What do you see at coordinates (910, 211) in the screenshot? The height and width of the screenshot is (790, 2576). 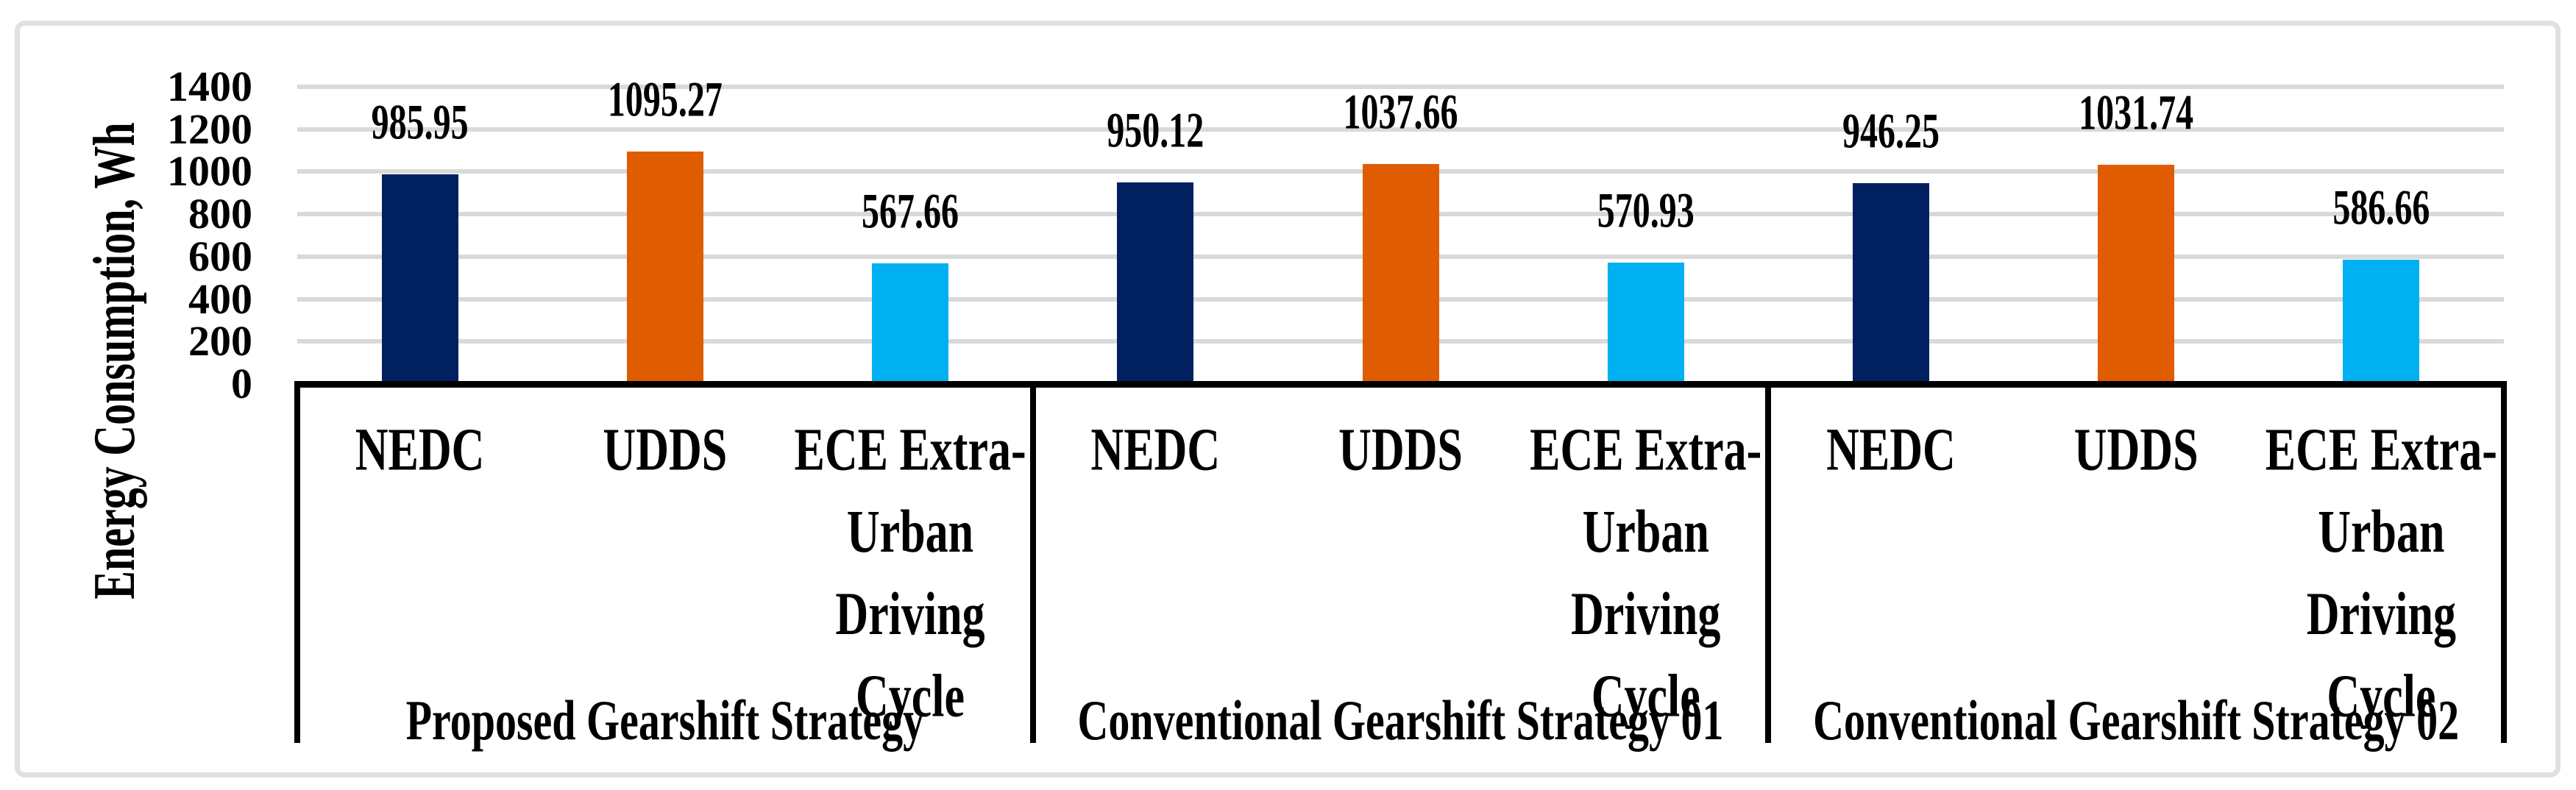 I see `bar-value-label: 567.66` at bounding box center [910, 211].